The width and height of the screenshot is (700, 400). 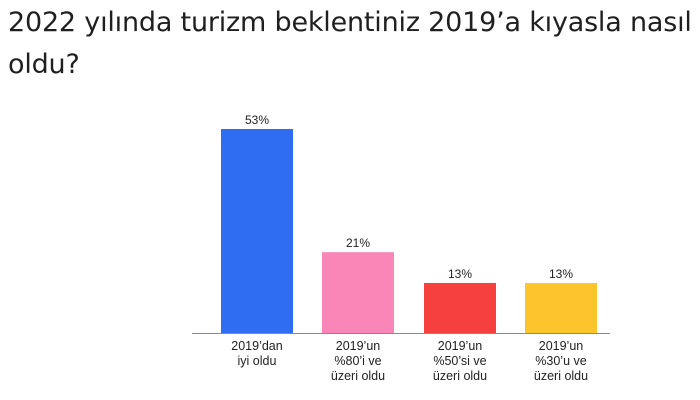 What do you see at coordinates (358, 346) in the screenshot?
I see `category-label-1-line-0: 2019’un` at bounding box center [358, 346].